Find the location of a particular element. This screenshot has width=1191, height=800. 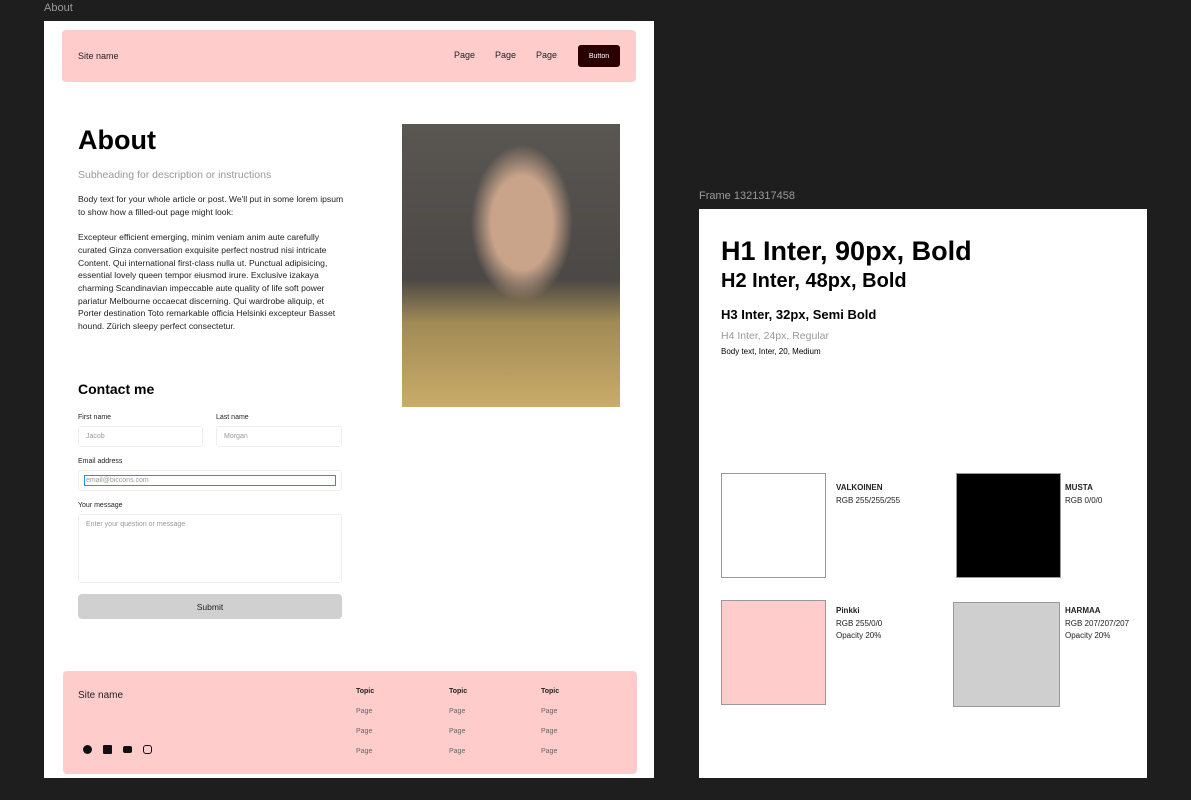

footer-topic-1: Topic is located at coordinates (365, 691).